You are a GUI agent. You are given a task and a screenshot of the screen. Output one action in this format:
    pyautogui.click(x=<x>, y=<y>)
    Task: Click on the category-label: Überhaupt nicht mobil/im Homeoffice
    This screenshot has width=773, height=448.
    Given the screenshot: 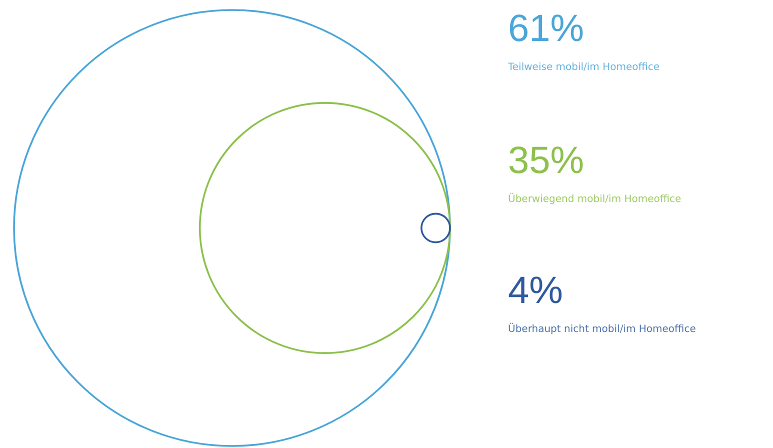 What is the action you would take?
    pyautogui.click(x=602, y=329)
    